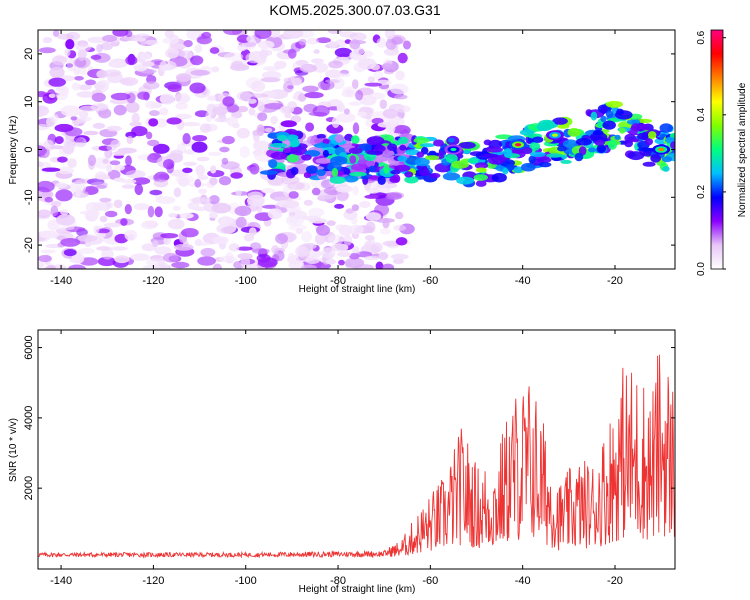 The image size is (750, 600). Describe the element at coordinates (153, 281) in the screenshot. I see `x-tick-label: -120` at that location.